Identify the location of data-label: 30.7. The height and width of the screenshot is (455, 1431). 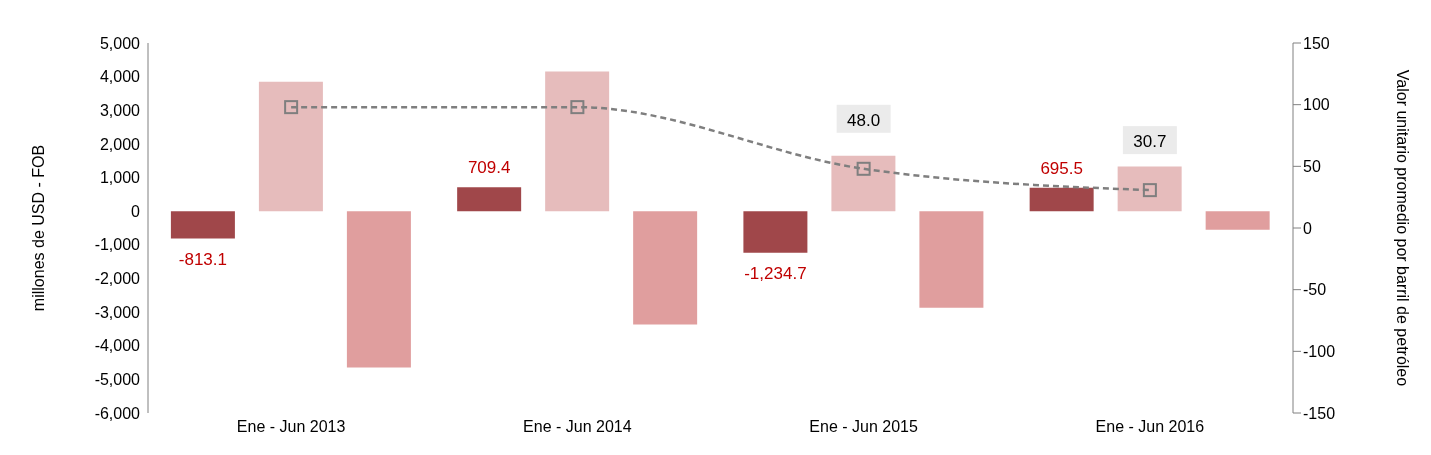
(1150, 142).